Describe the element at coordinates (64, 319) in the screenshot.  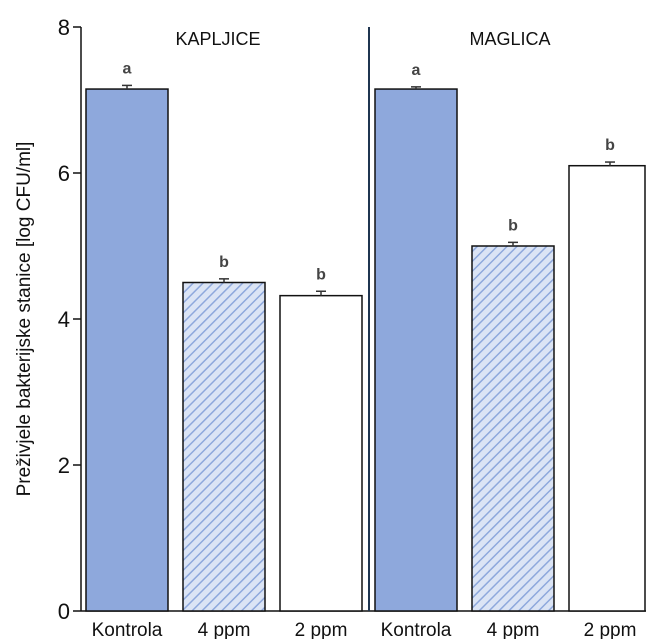
I see `y-tick-label: 4` at that location.